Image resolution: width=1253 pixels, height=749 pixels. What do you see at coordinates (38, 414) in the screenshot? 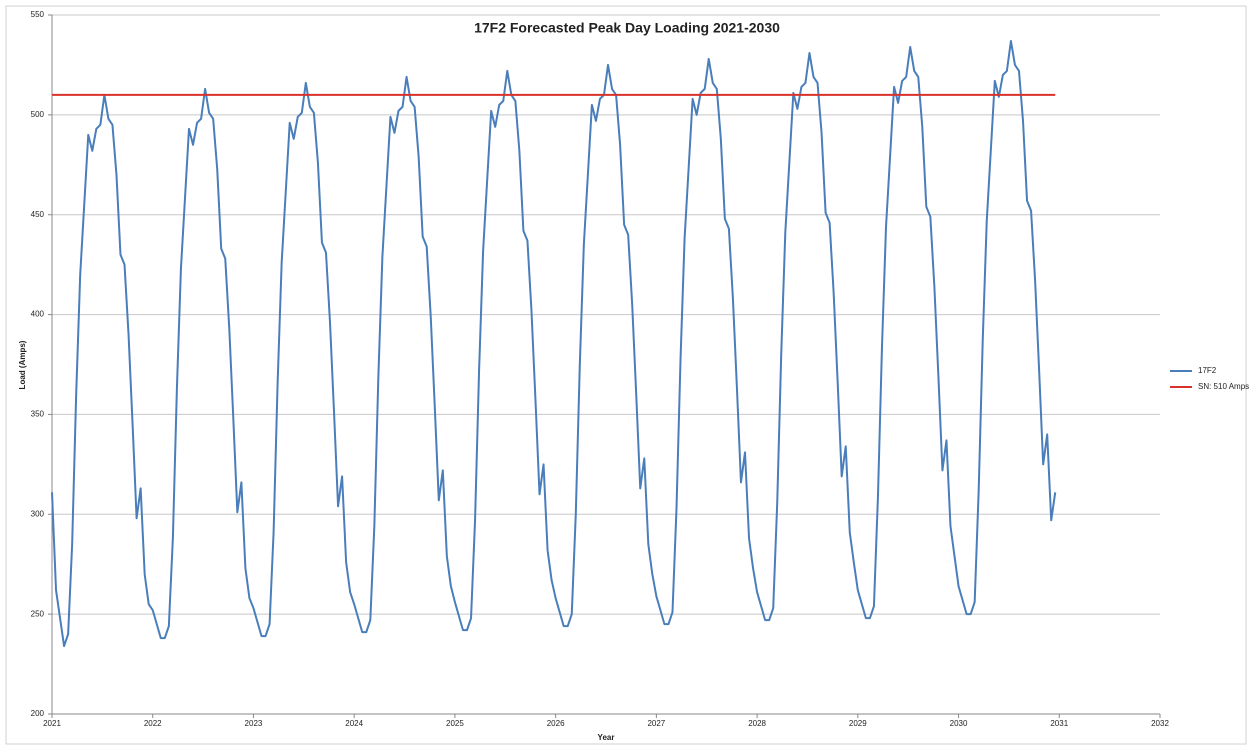
I see `y-tick-label: 350` at bounding box center [38, 414].